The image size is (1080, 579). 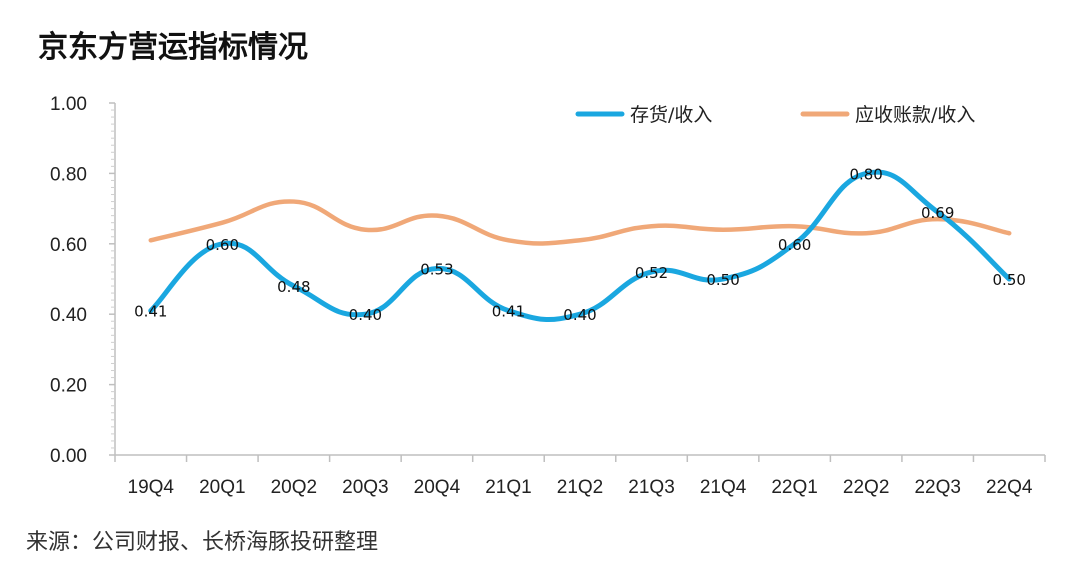 What do you see at coordinates (775, 115) in the screenshot?
I see `legend: 存货/收入 应收账款/收入` at bounding box center [775, 115].